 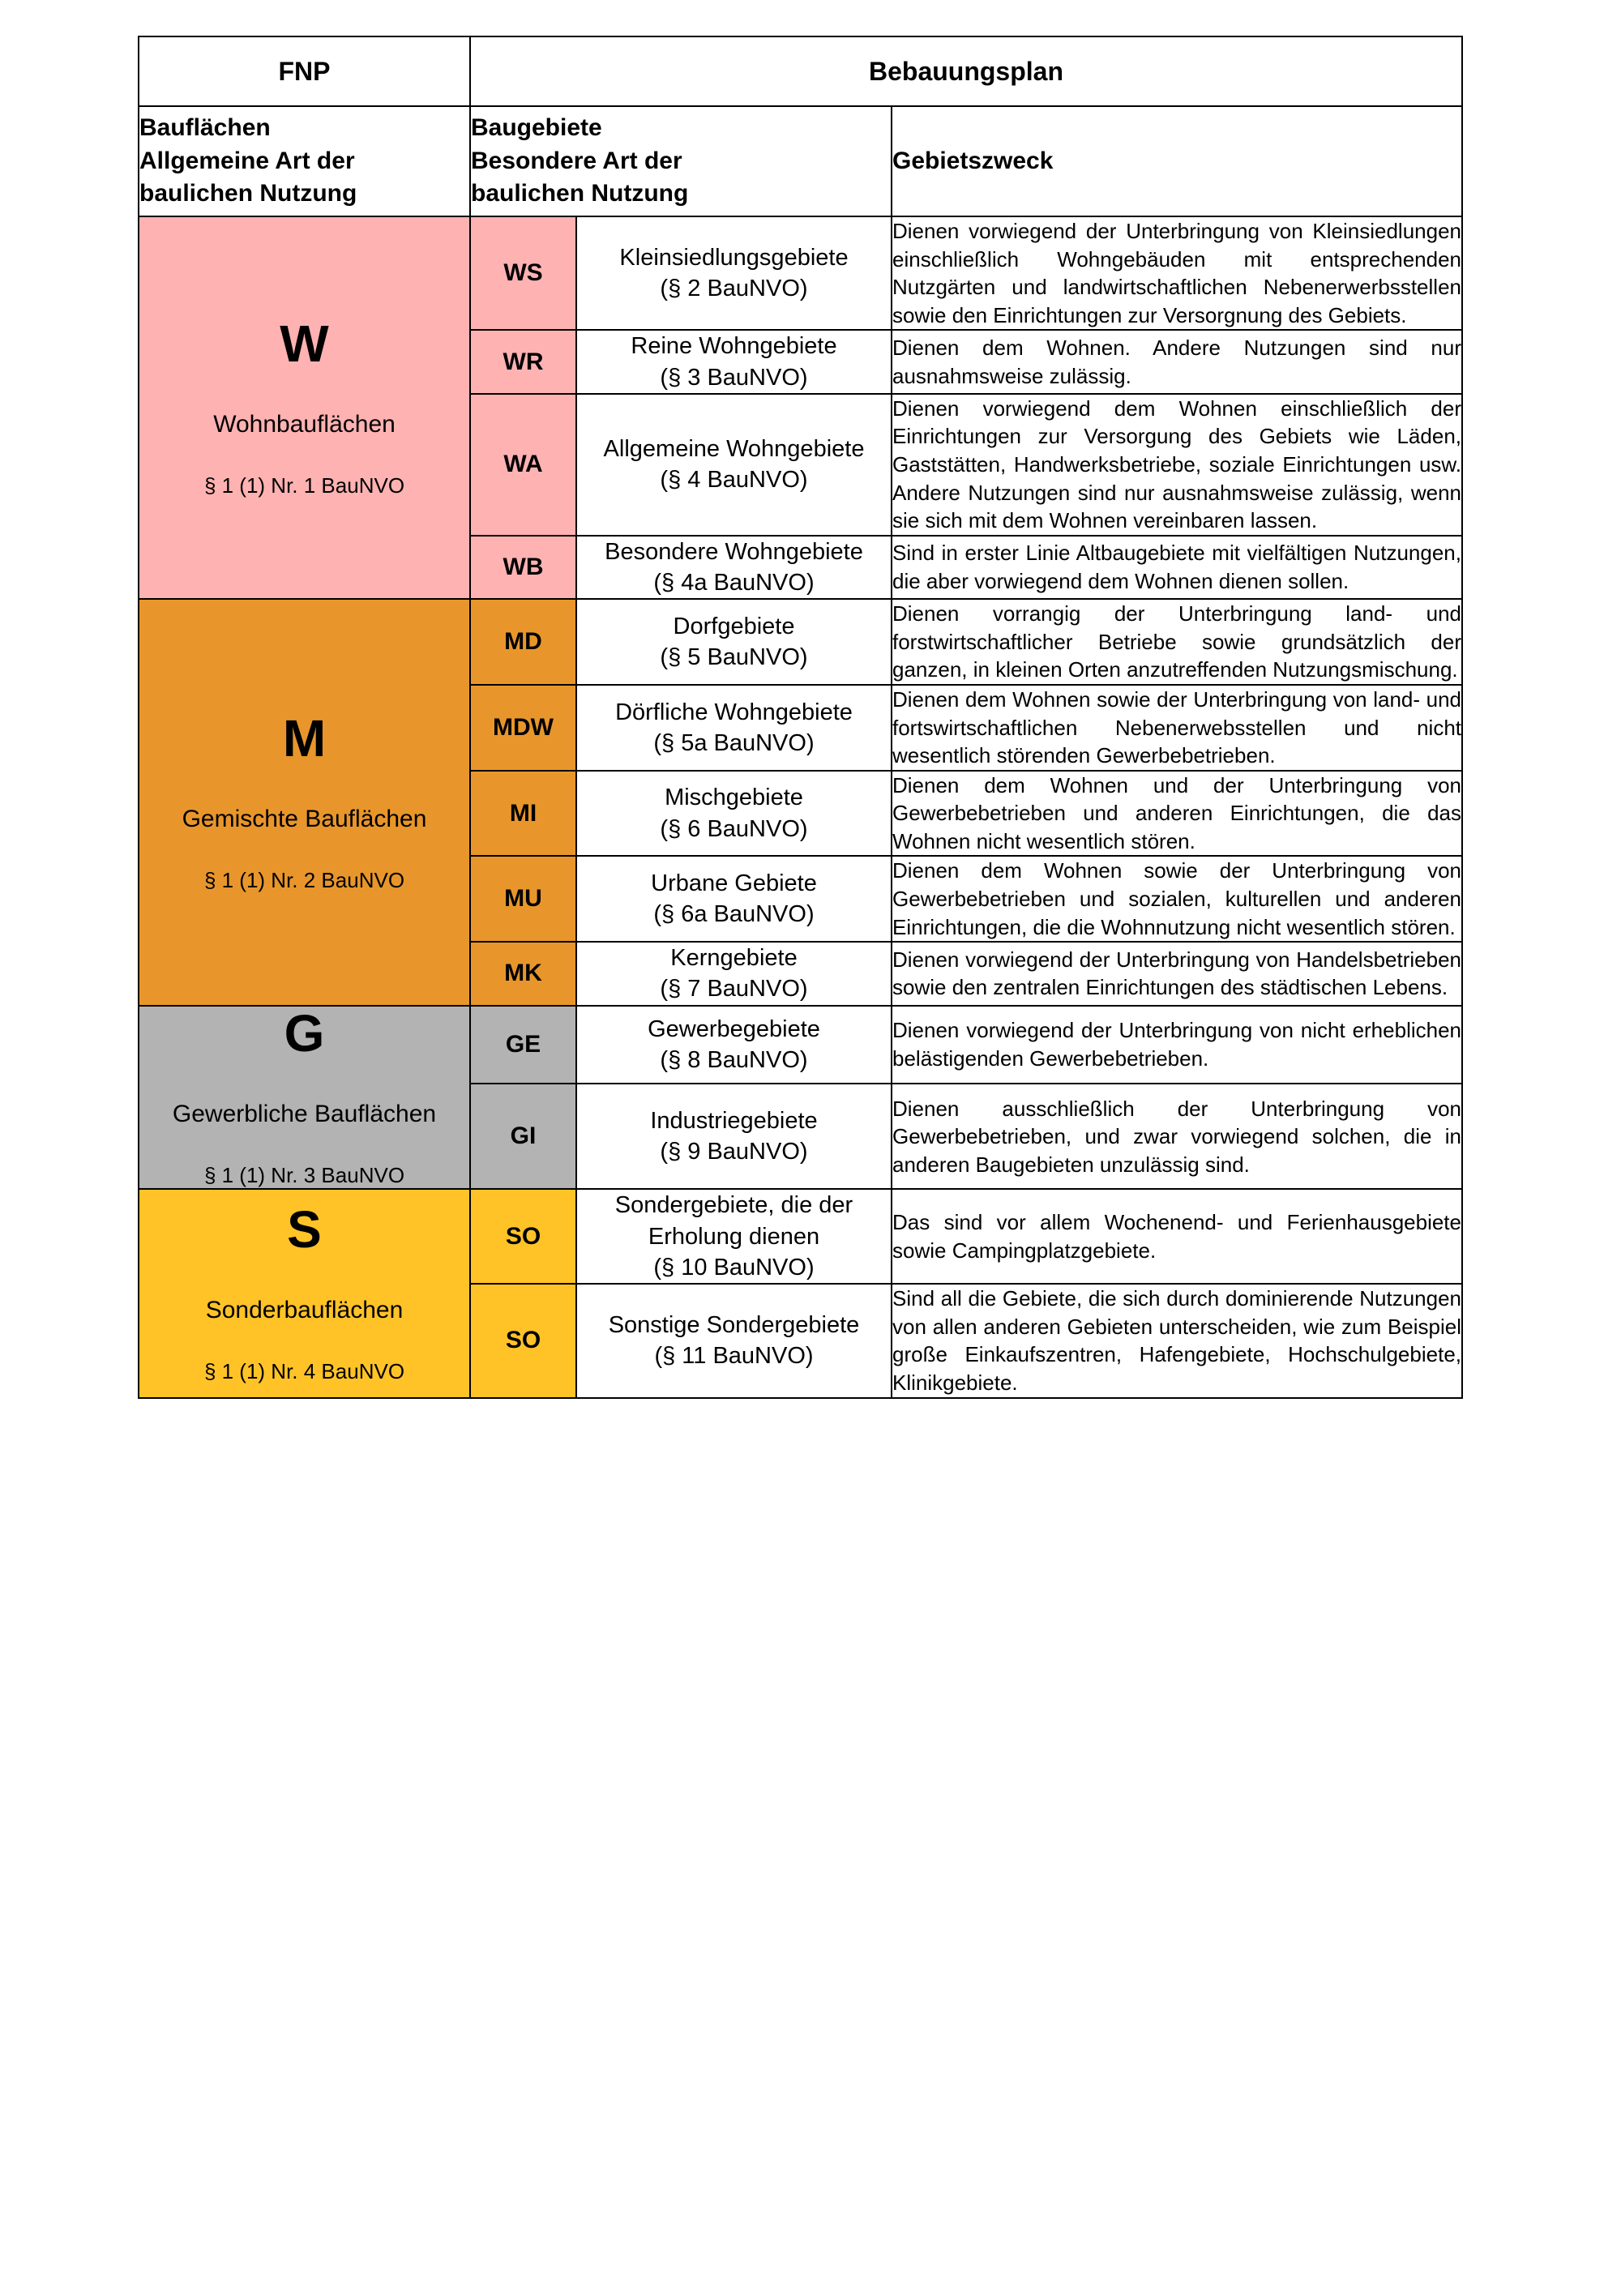 What do you see at coordinates (734, 1356) in the screenshot?
I see `baugebiet-name-line2: (§ 11 BauNVO)` at bounding box center [734, 1356].